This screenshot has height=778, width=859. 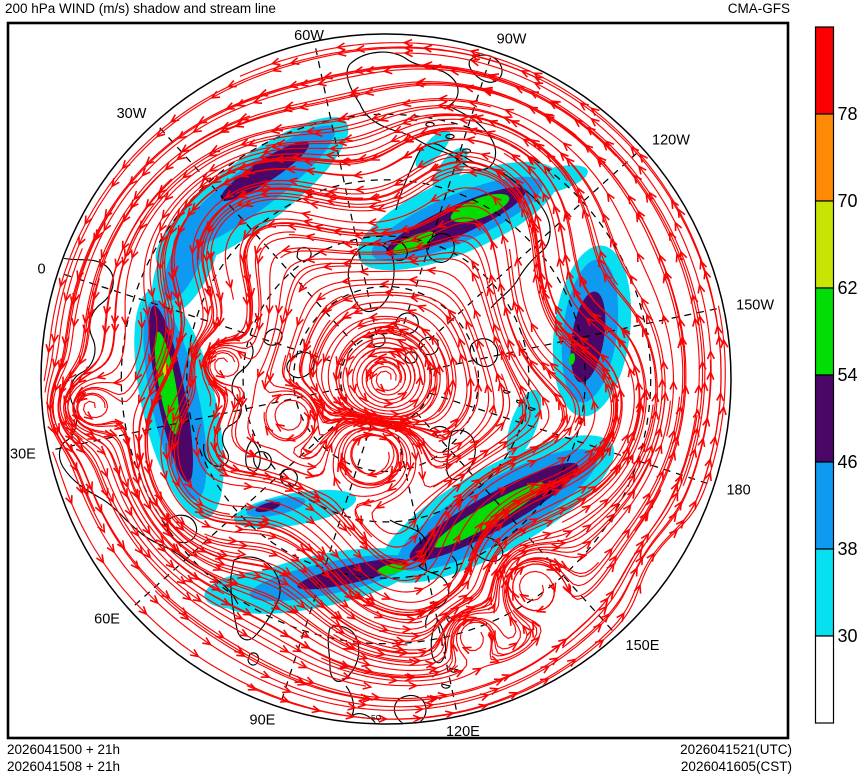 What do you see at coordinates (824, 505) in the screenshot?
I see `colorbar-segment` at bounding box center [824, 505].